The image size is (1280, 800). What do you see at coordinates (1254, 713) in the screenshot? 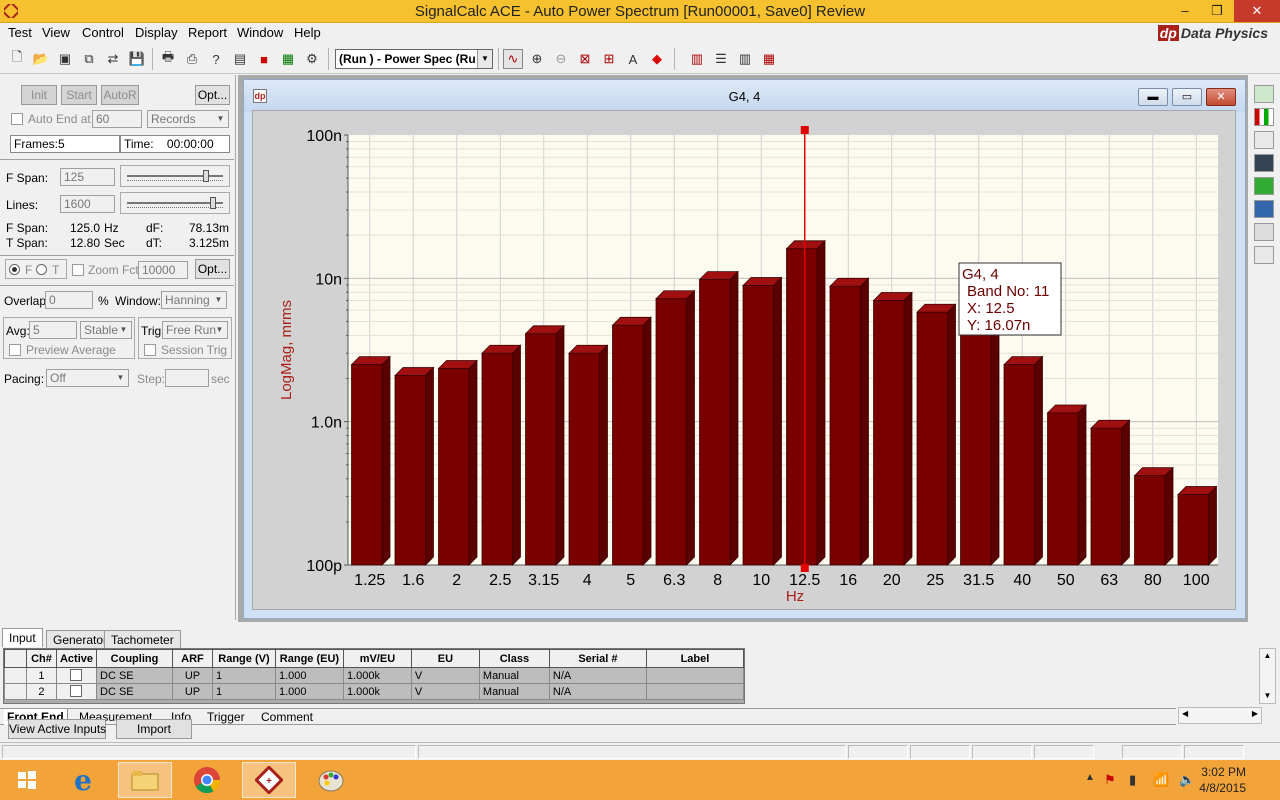
I see `scroll-right-icon: ▶` at bounding box center [1254, 713].